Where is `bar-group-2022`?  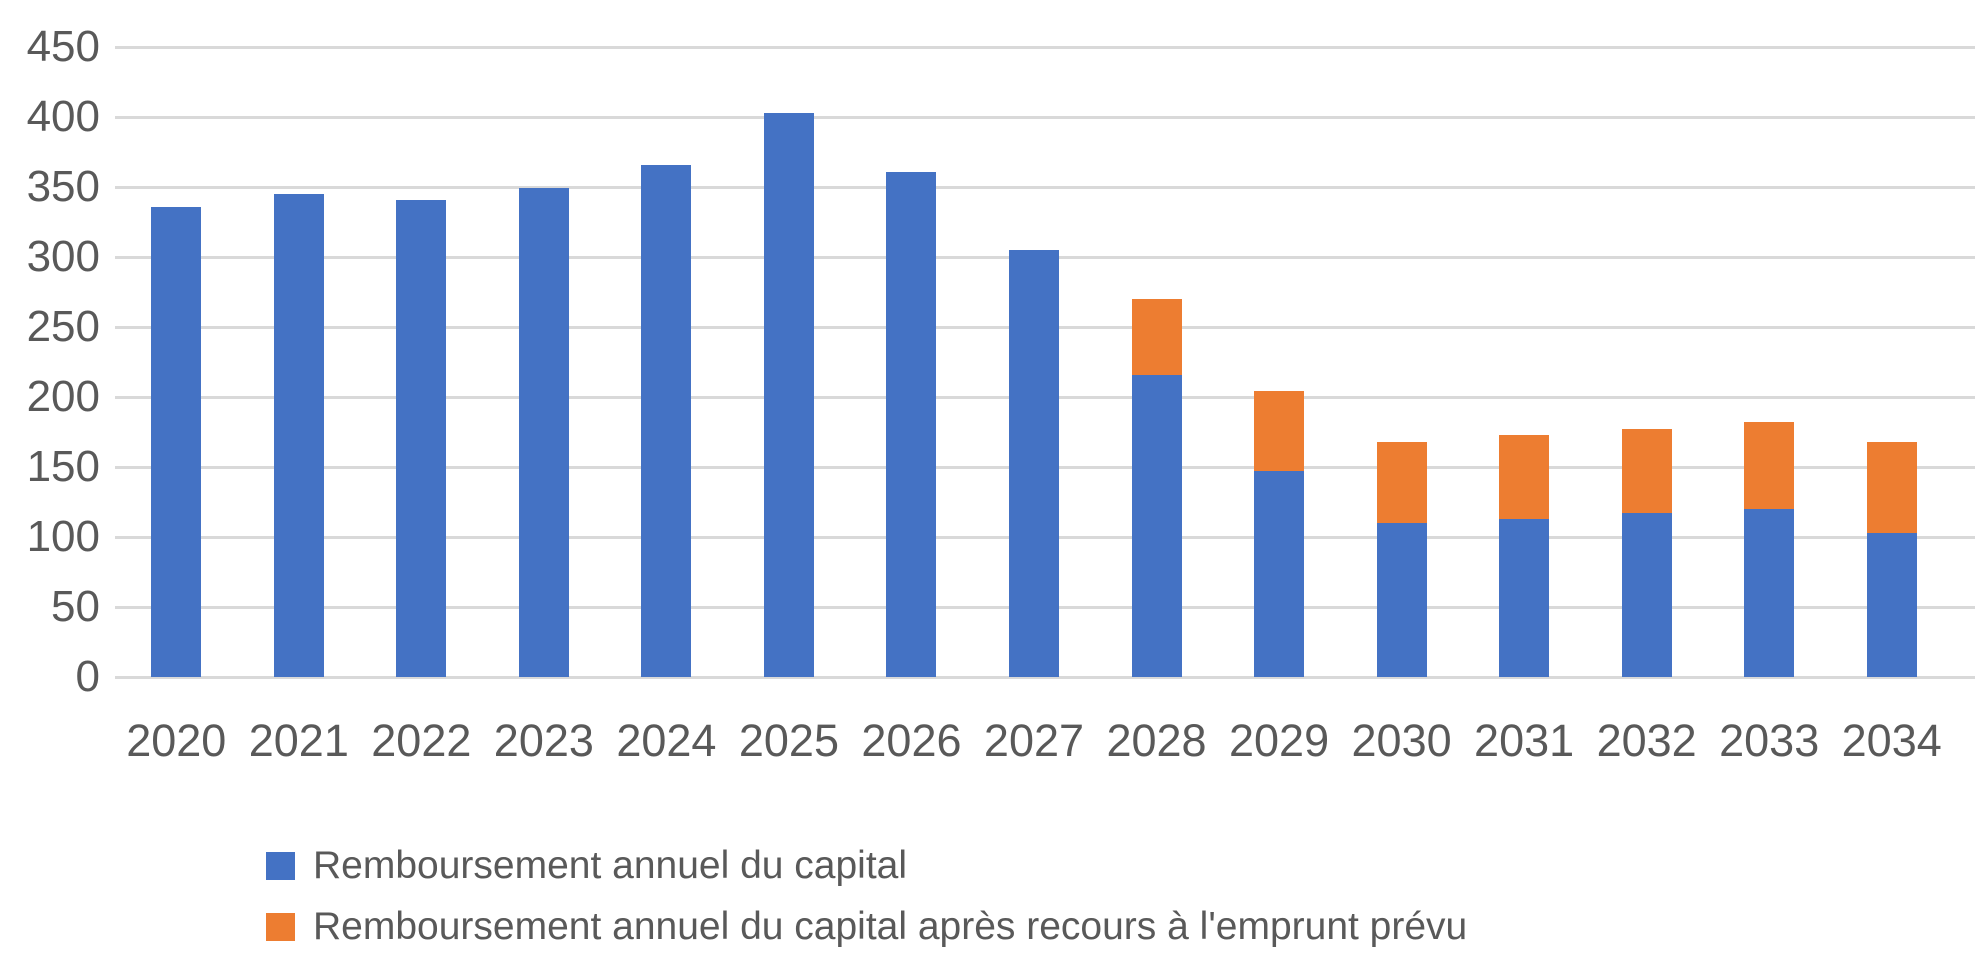 bar-group-2022 is located at coordinates (421, 362).